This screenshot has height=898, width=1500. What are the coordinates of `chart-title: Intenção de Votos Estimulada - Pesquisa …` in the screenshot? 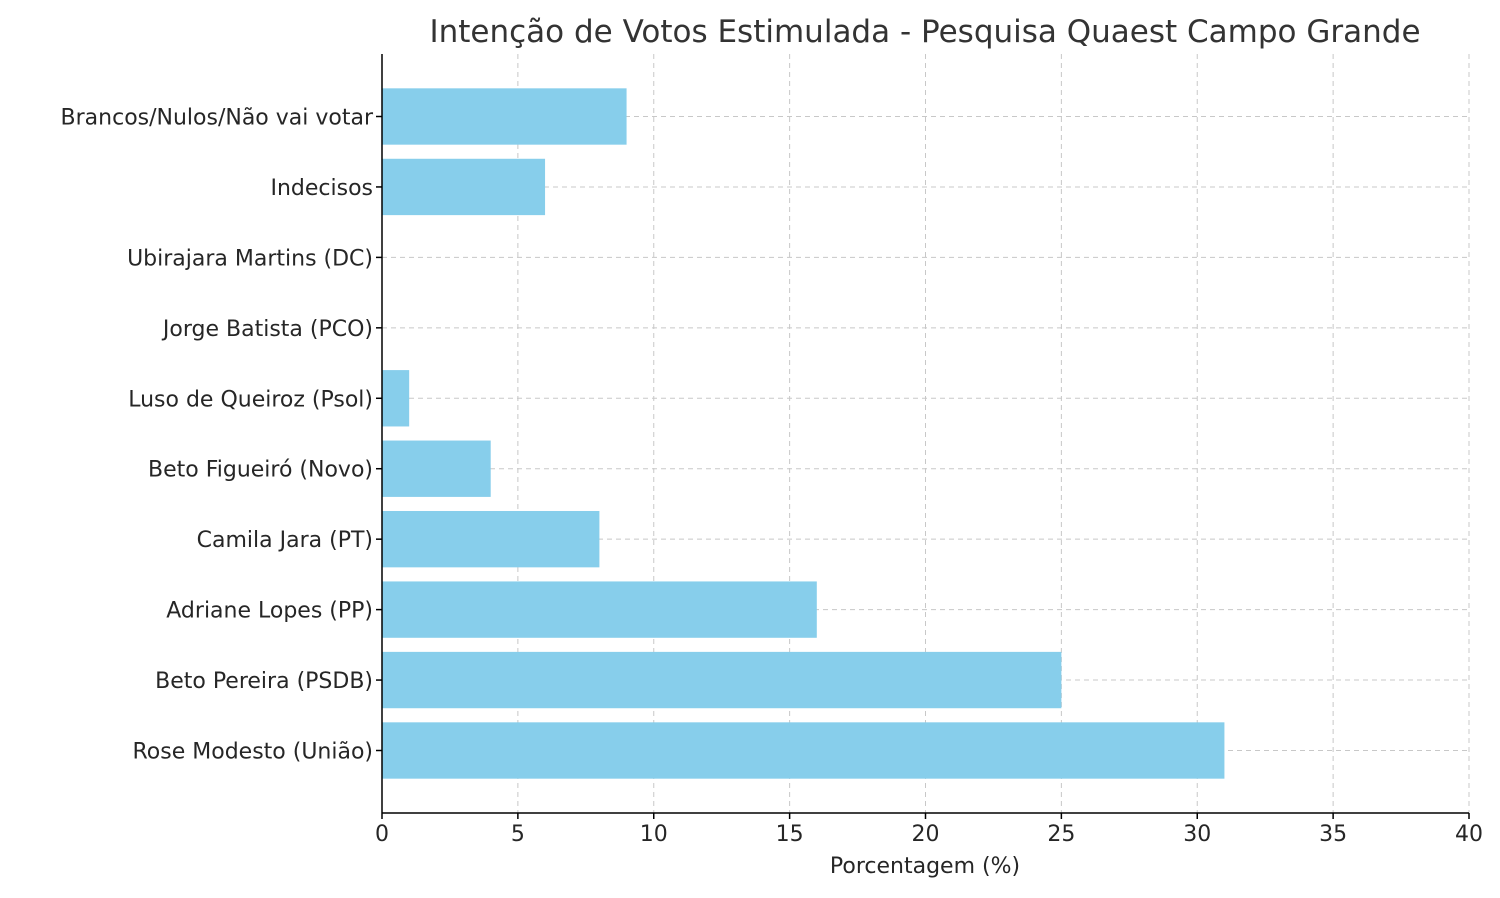 It's located at (924, 32).